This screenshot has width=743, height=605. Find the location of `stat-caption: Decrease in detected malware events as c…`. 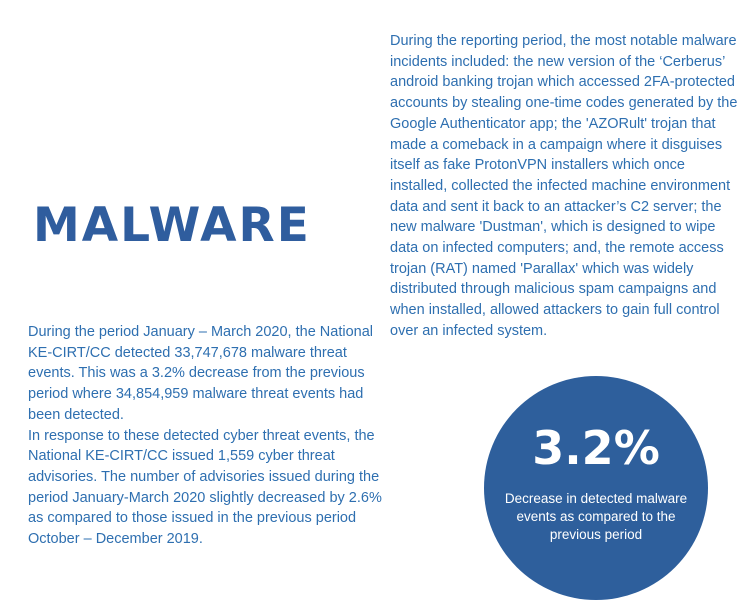

stat-caption: Decrease in detected malware events as c… is located at coordinates (596, 516).